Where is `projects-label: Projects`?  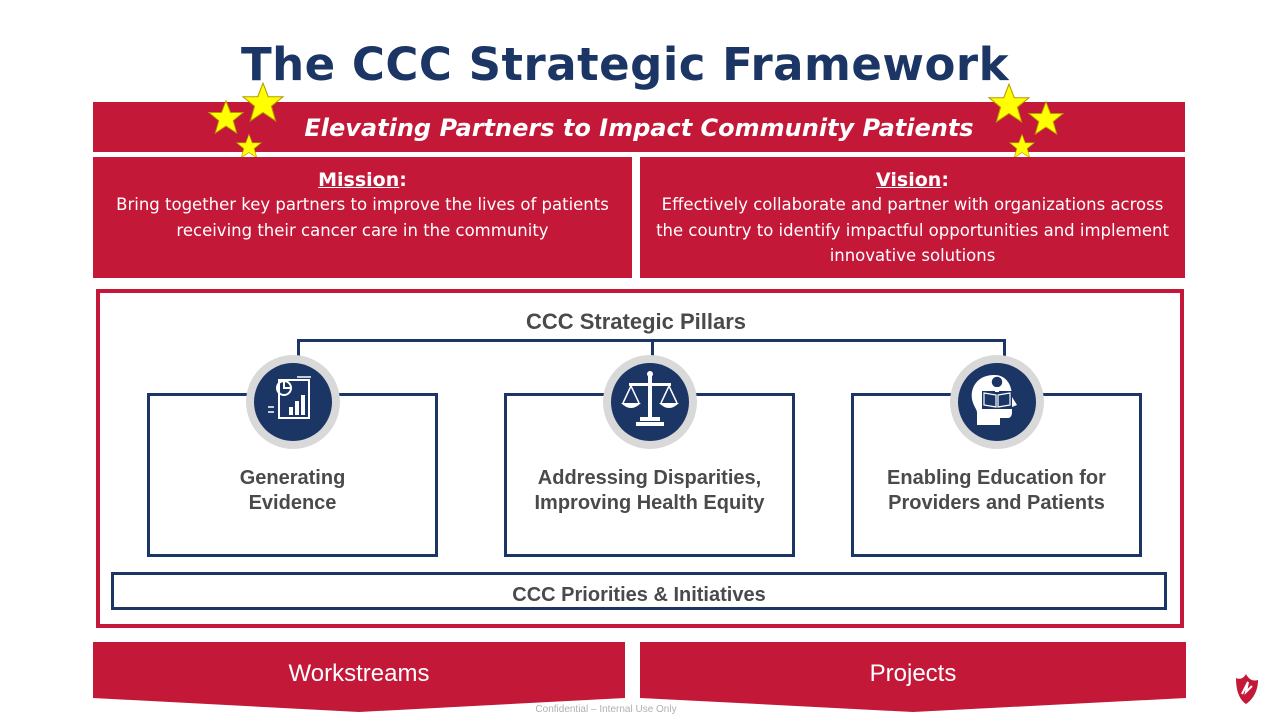 projects-label: Projects is located at coordinates (913, 673).